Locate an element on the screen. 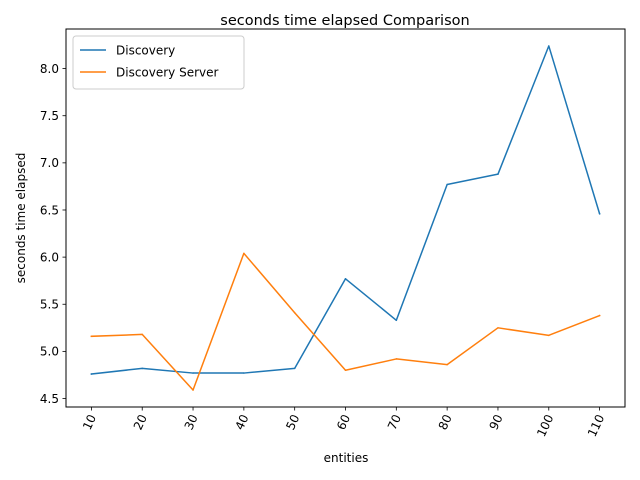 Image resolution: width=640 pixels, height=480 pixels. x-tick-label: 30 is located at coordinates (191, 422).